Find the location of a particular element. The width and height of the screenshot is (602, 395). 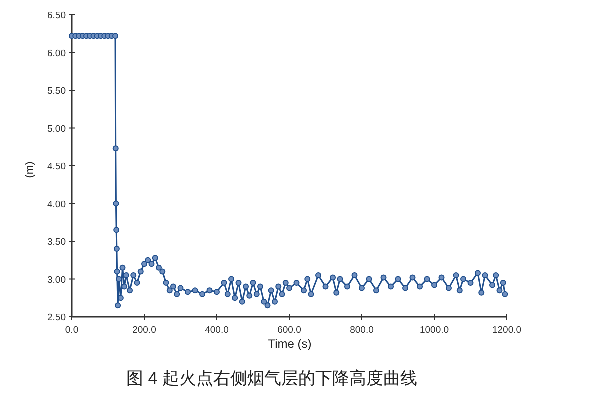

y-tick-label: 3.50 is located at coordinates (57, 242).